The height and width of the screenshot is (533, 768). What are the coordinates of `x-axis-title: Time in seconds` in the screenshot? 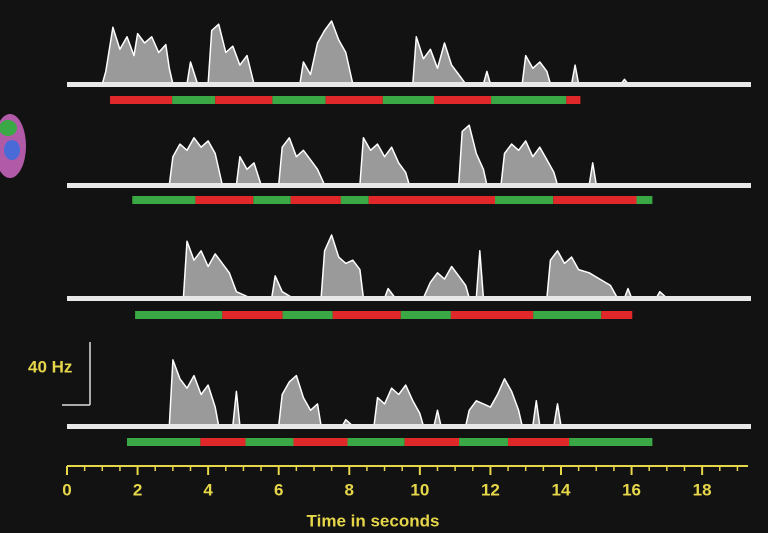 It's located at (373, 520).